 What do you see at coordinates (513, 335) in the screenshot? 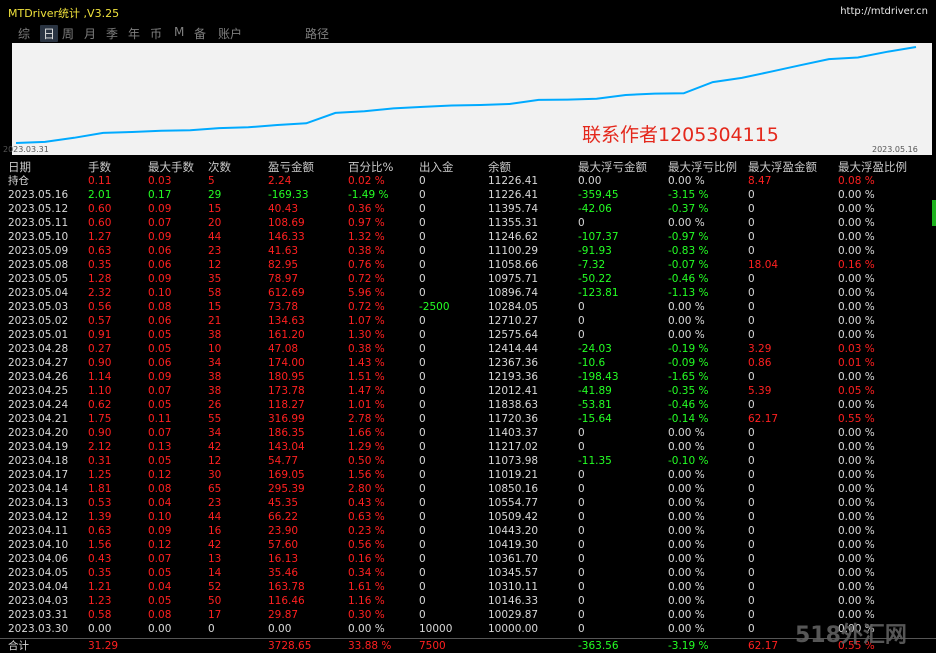
I see `cell-balance: 12575.64` at bounding box center [513, 335].